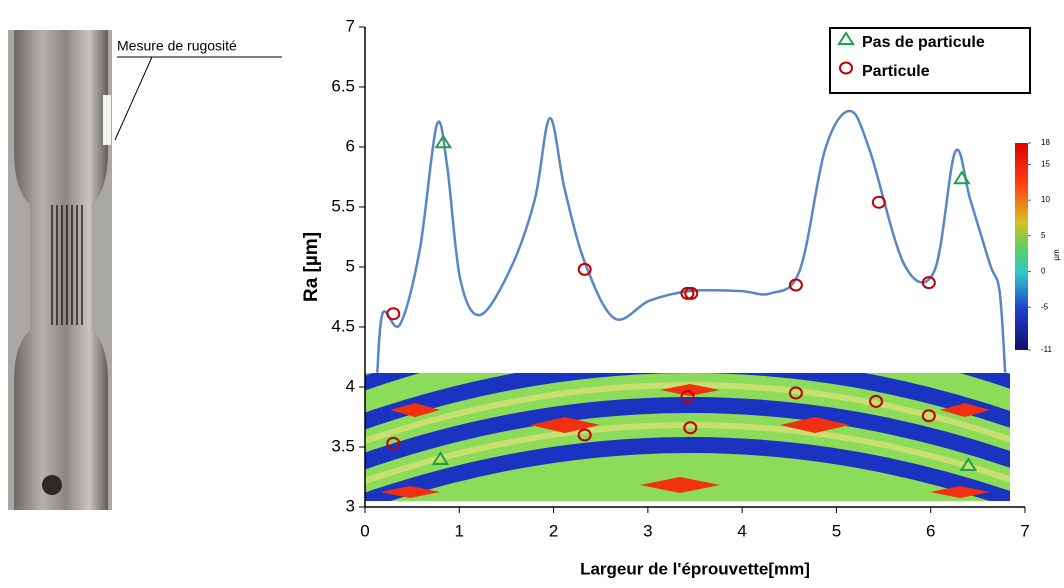 The image size is (1064, 588). Describe the element at coordinates (1045, 164) in the screenshot. I see `colorbar-tick-label: 15` at that location.